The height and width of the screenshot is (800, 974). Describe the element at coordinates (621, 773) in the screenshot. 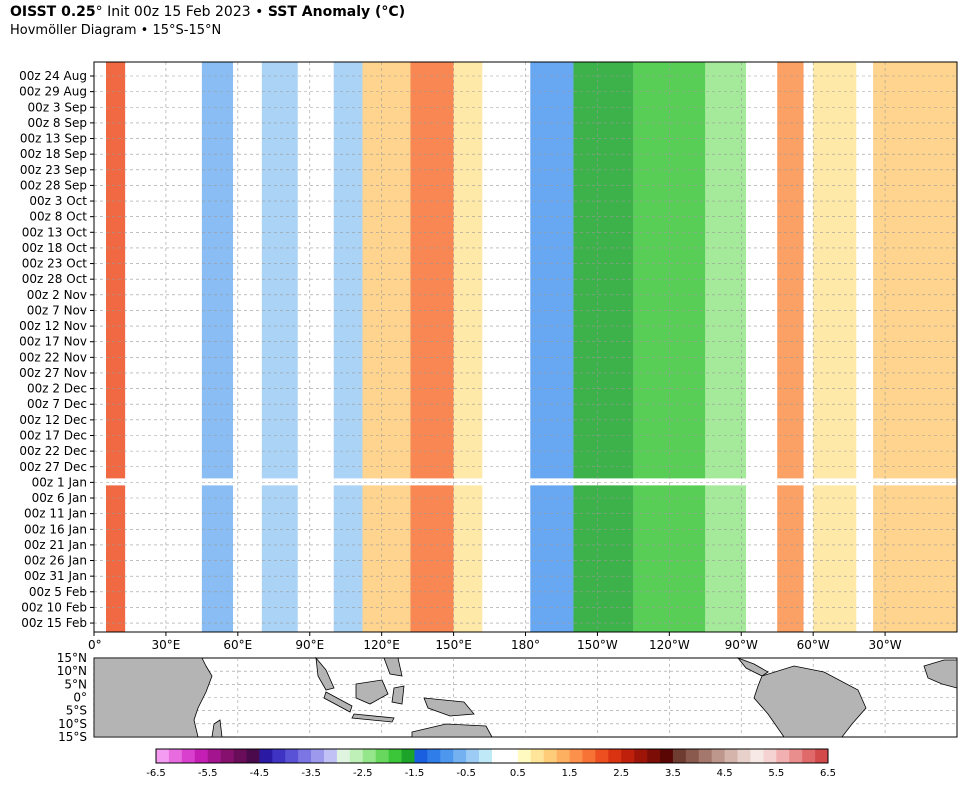

I see `colorbar-tick-label: 2.5` at that location.